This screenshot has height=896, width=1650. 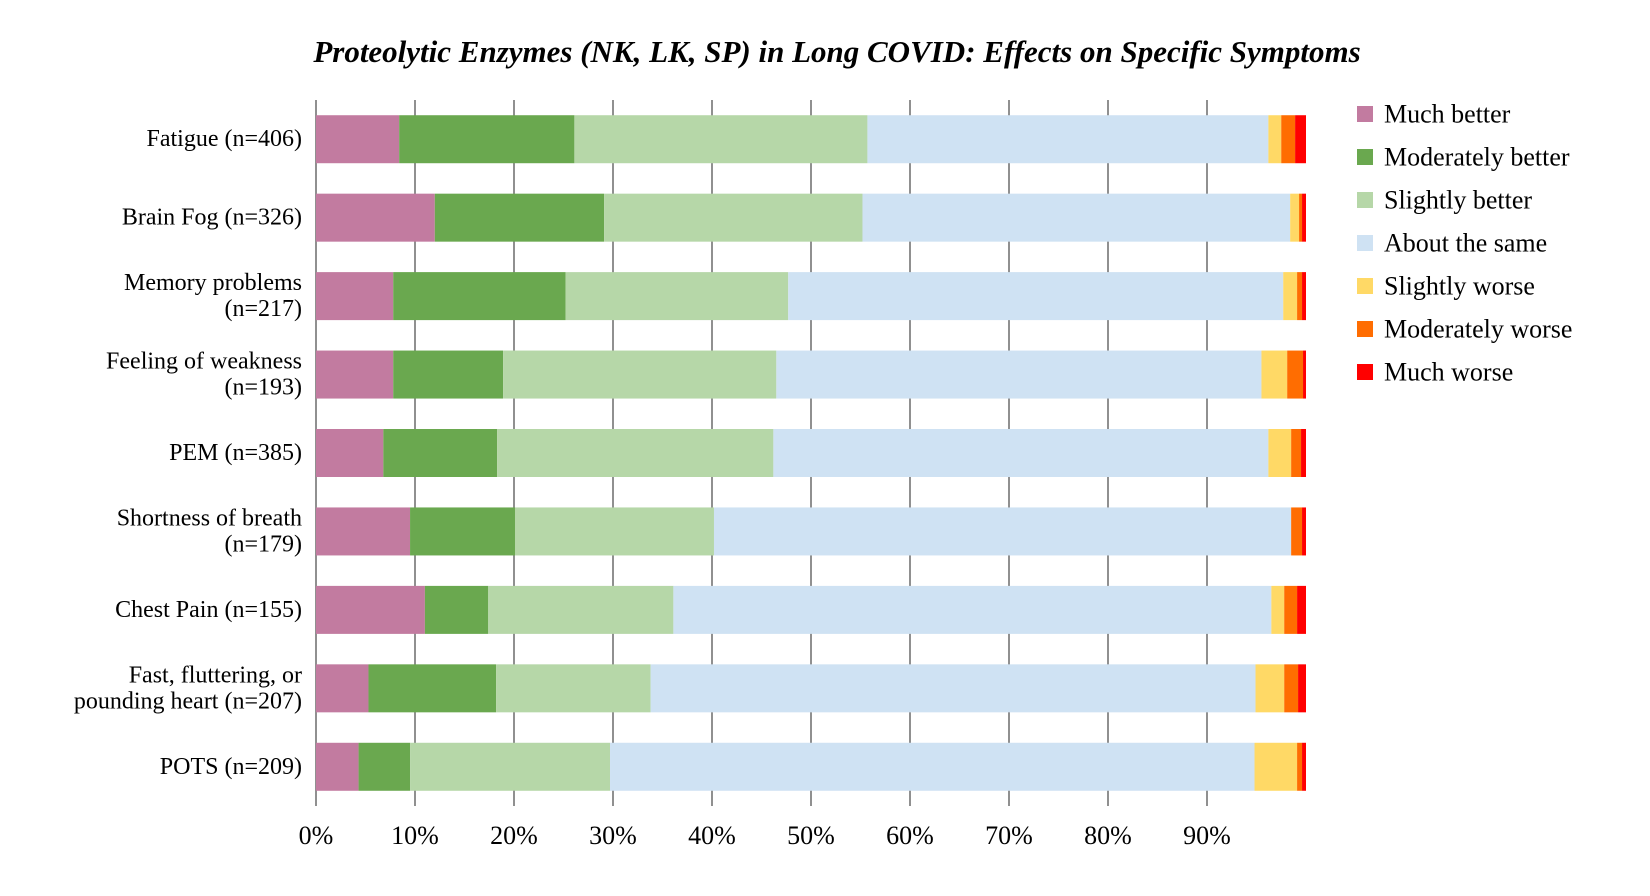 I want to click on category-label-3: Feeling of weakness (n=193), so click(x=204, y=375).